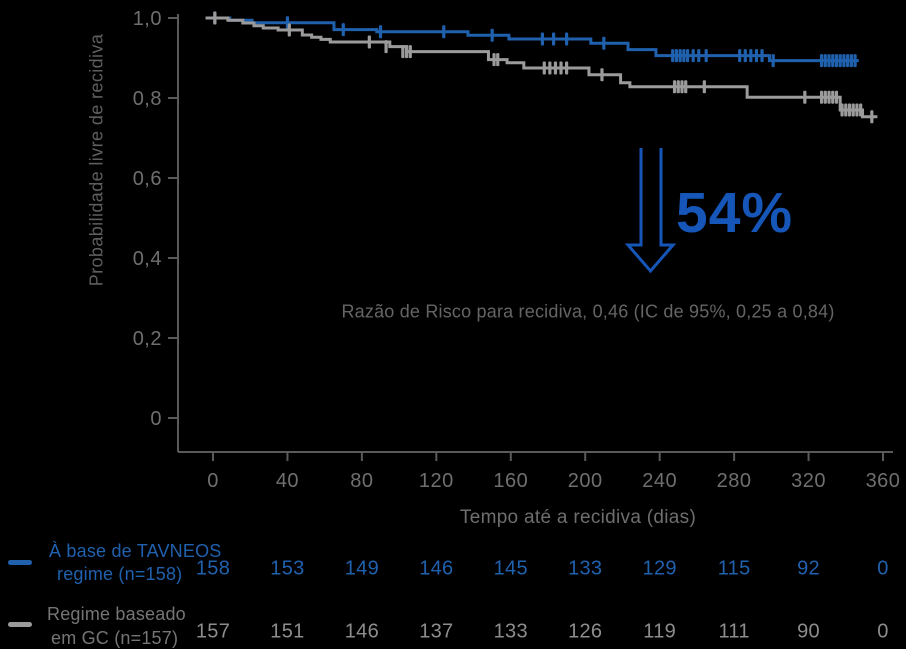  I want to click on legend-gc-line2: em GC (n=157), so click(115, 638).